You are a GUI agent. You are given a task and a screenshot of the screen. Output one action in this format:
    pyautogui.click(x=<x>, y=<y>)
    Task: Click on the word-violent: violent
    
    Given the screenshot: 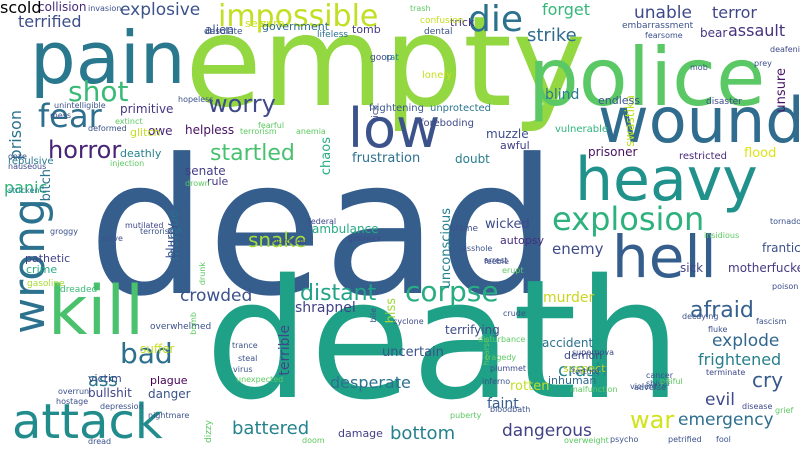 What is the action you would take?
    pyautogui.click(x=644, y=386)
    